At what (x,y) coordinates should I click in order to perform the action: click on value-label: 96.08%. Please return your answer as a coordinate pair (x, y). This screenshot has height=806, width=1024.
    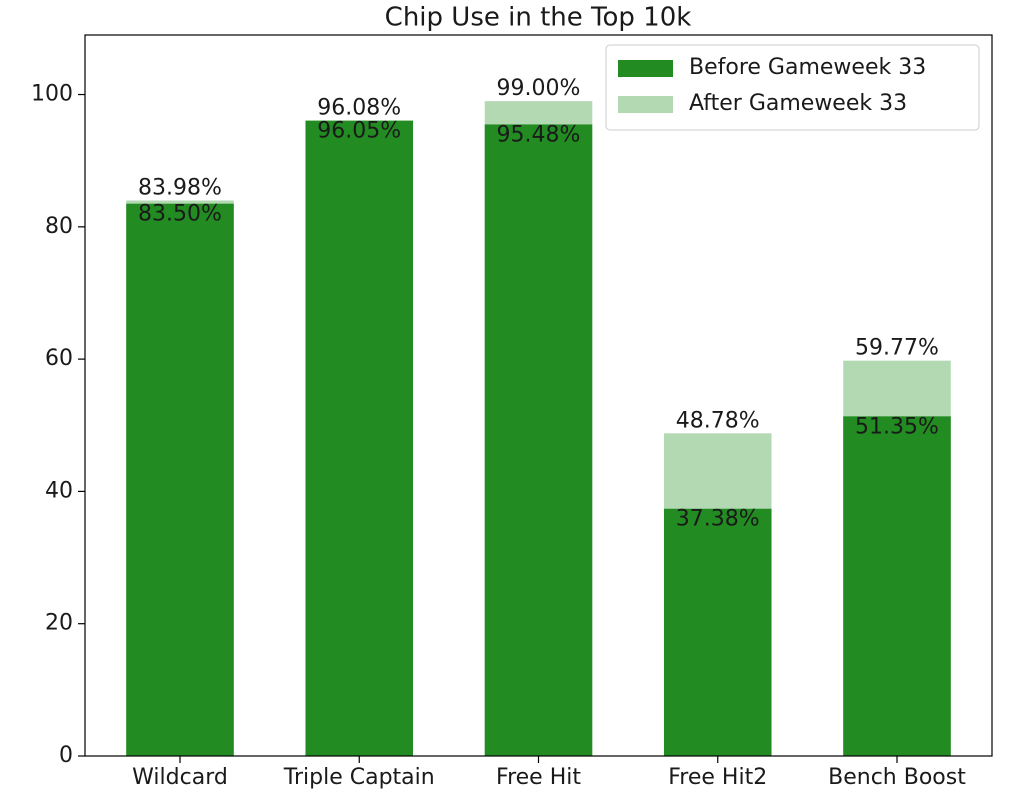
    Looking at the image, I should click on (359, 107).